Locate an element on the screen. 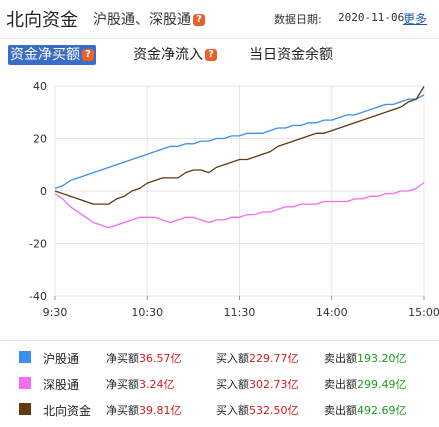 The width and height of the screenshot is (439, 427). tab-label: 当日资金余额 is located at coordinates (291, 55).